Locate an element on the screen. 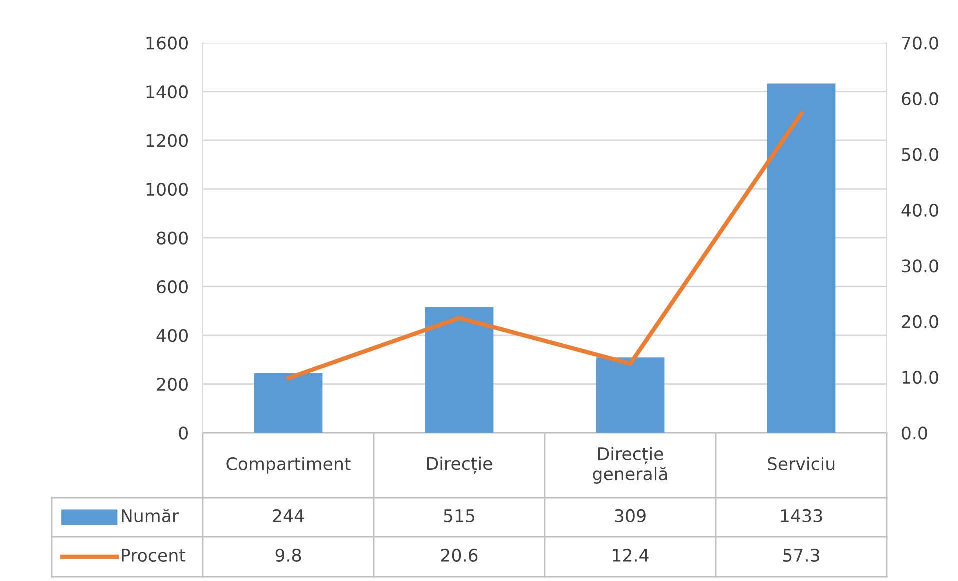  y-tick-label: 200 is located at coordinates (172, 385).